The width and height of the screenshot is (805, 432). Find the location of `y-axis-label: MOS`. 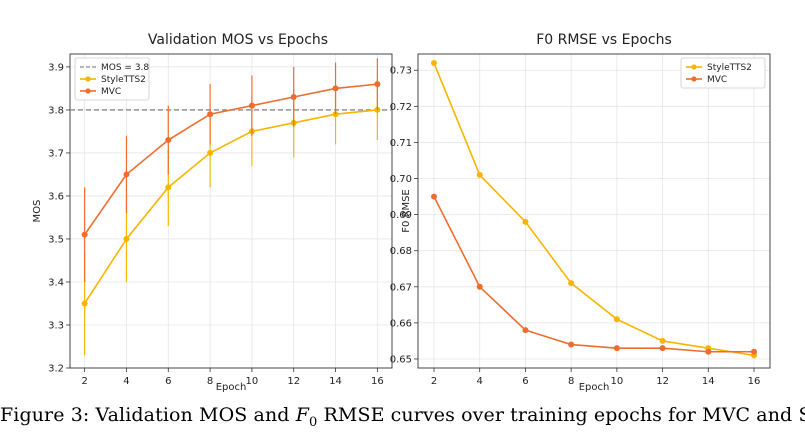

y-axis-label: MOS is located at coordinates (37, 211).